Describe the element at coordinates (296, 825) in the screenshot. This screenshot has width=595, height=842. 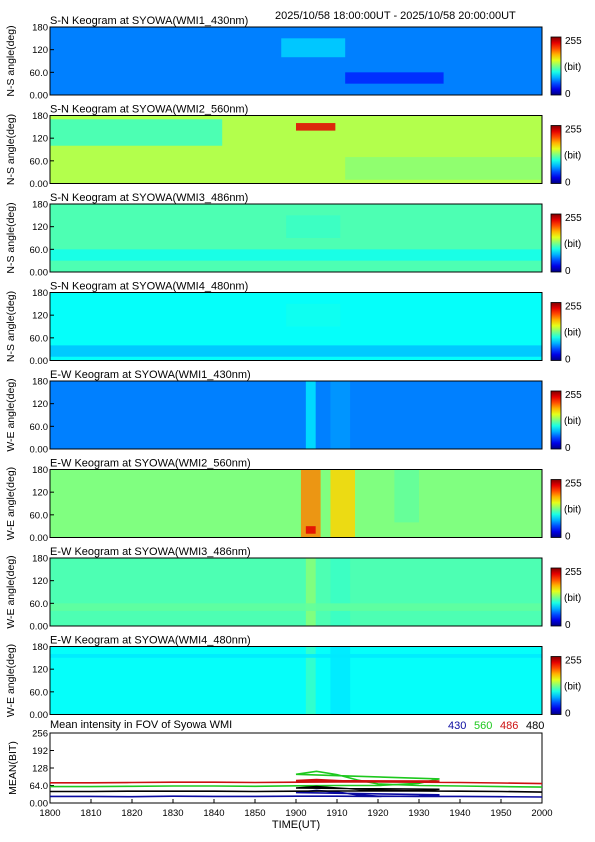
I see `x-axis-label: TIME(UT)` at that location.